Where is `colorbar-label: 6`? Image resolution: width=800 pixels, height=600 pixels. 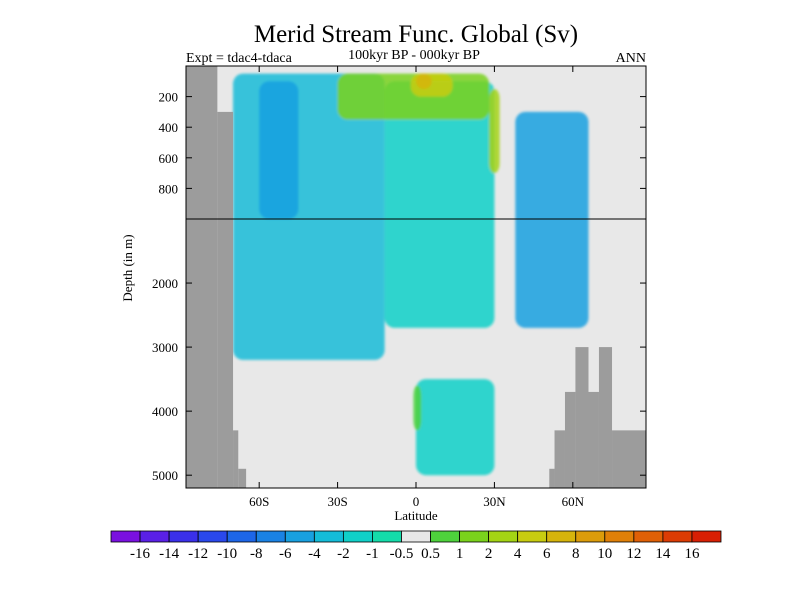 colorbar-label: 6 is located at coordinates (547, 554).